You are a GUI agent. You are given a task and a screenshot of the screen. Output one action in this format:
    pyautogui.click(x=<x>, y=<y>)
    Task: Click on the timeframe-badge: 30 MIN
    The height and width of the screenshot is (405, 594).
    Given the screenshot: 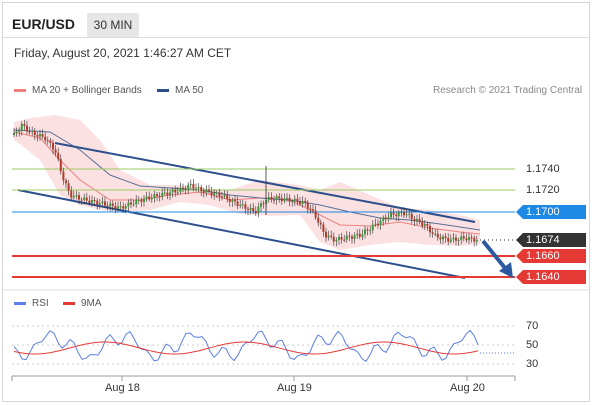 What is the action you would take?
    pyautogui.click(x=113, y=25)
    